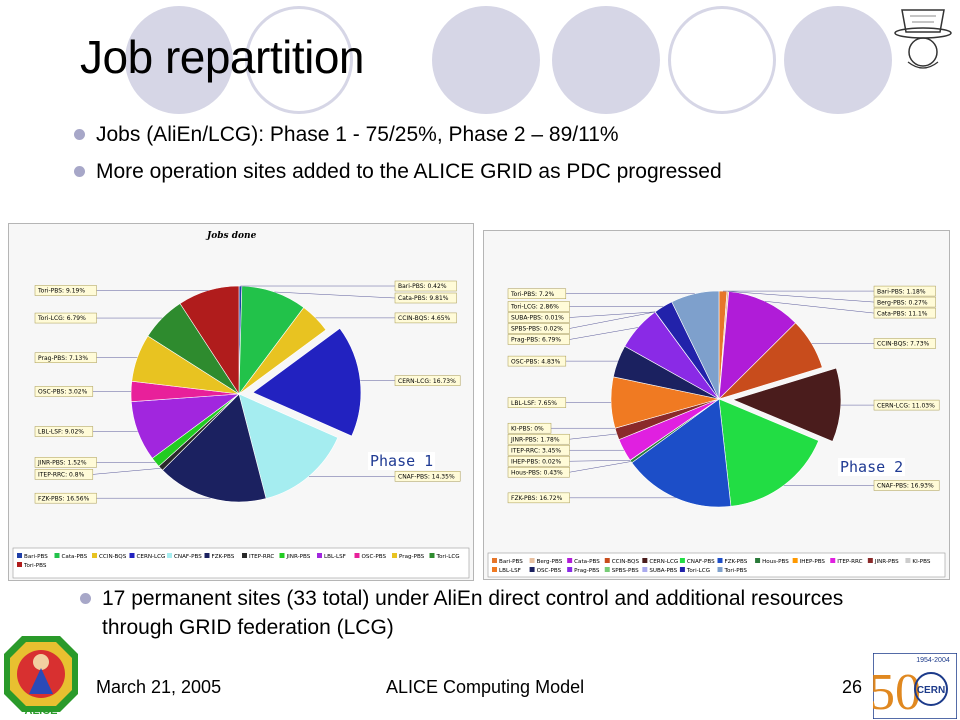 This screenshot has height=720, width=960. What do you see at coordinates (159, 687) in the screenshot?
I see `footer-date: March 21, 2005` at bounding box center [159, 687].